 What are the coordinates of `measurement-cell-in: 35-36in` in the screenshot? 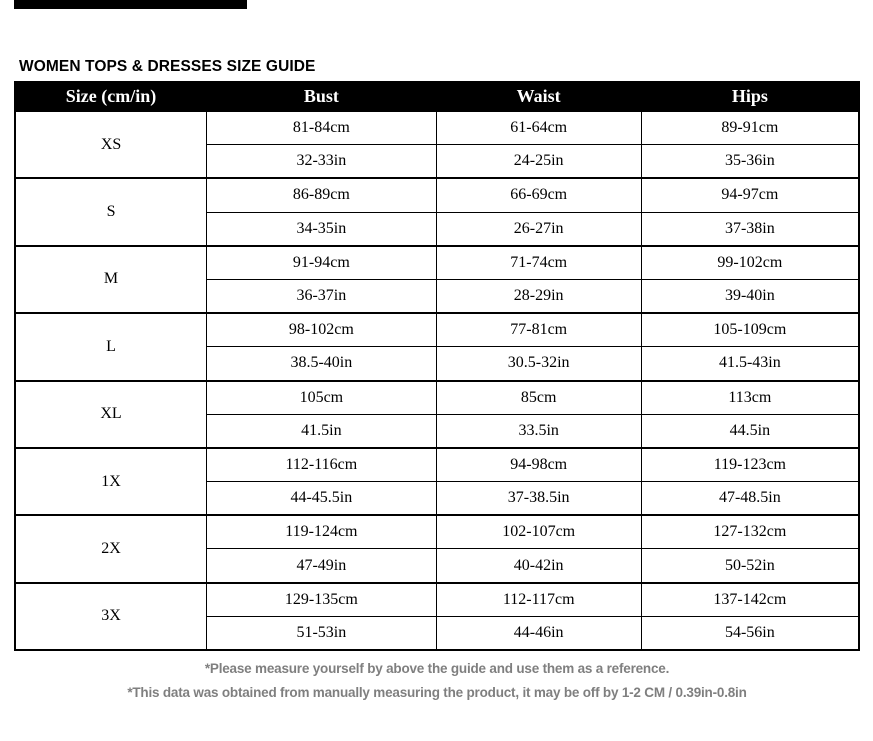 It's located at (750, 161).